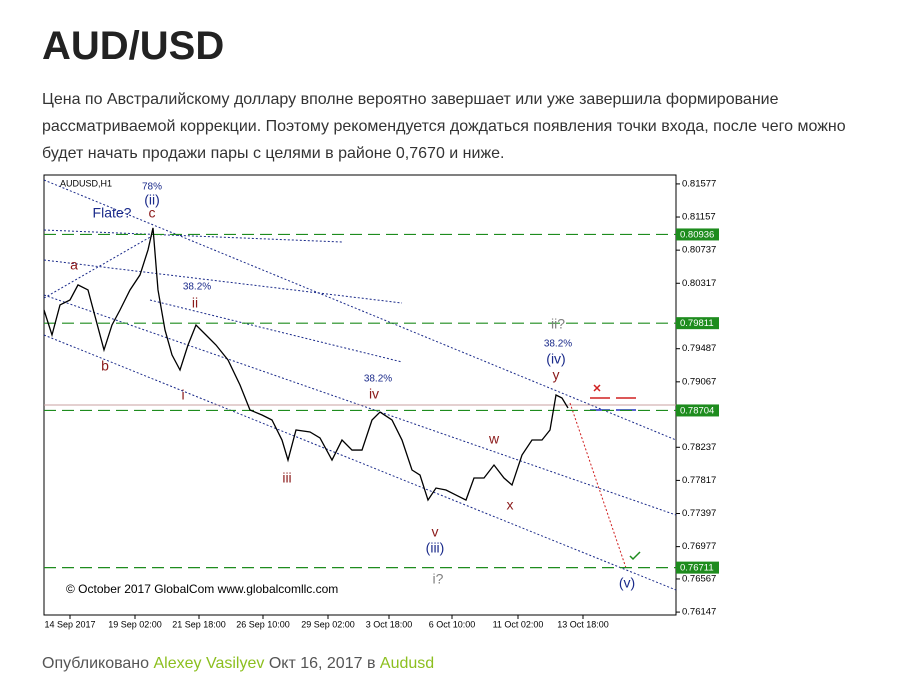 The image size is (906, 700). What do you see at coordinates (135, 624) in the screenshot?
I see `x-tick-label: 19 Sep 02:00` at bounding box center [135, 624].